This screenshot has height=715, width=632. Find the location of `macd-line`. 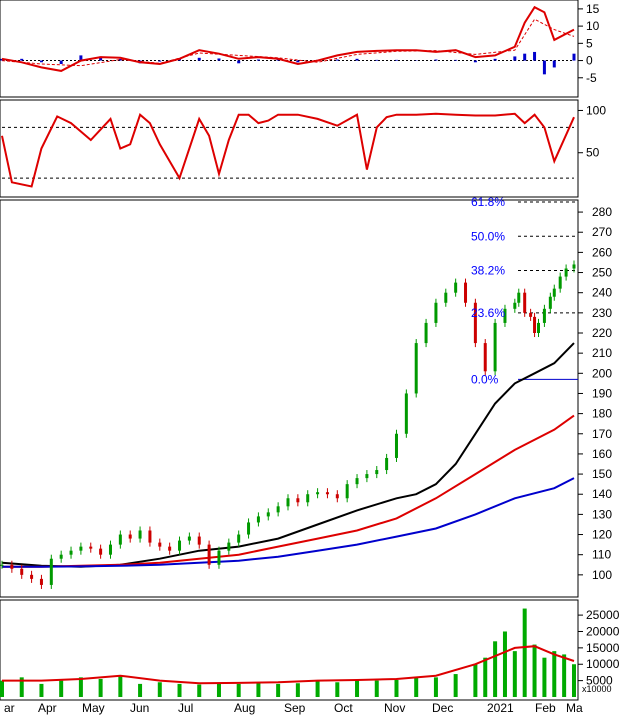

macd-line is located at coordinates (288, 38).